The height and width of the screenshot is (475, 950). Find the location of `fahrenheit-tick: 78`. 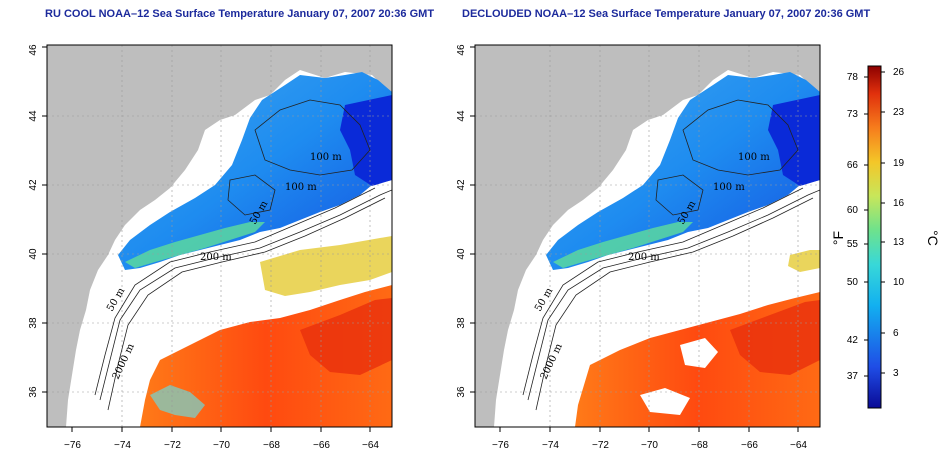

fahrenheit-tick: 78 is located at coordinates (853, 77).